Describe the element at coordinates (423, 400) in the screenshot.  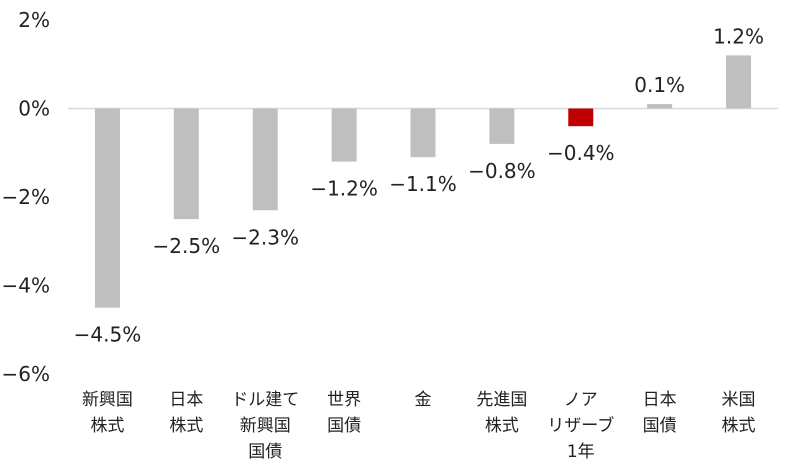
I see `category-label: 金` at that location.